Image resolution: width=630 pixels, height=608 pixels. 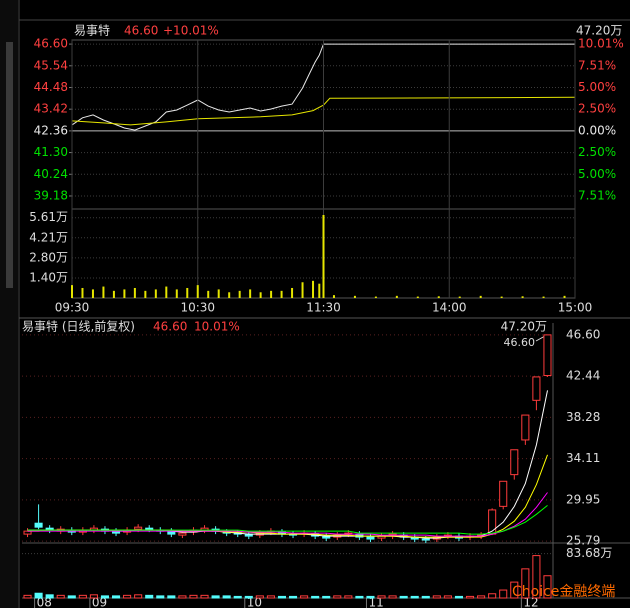 I want to click on daily-change: 10.01%, so click(x=217, y=327).